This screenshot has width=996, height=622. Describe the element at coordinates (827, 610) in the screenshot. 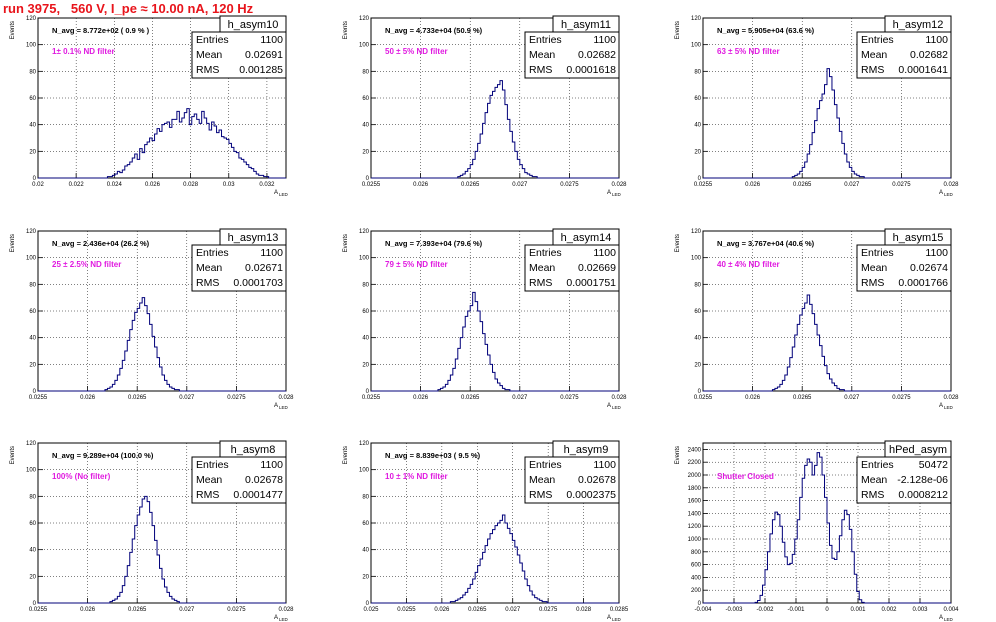

I see `x-tick-label: 0` at that location.